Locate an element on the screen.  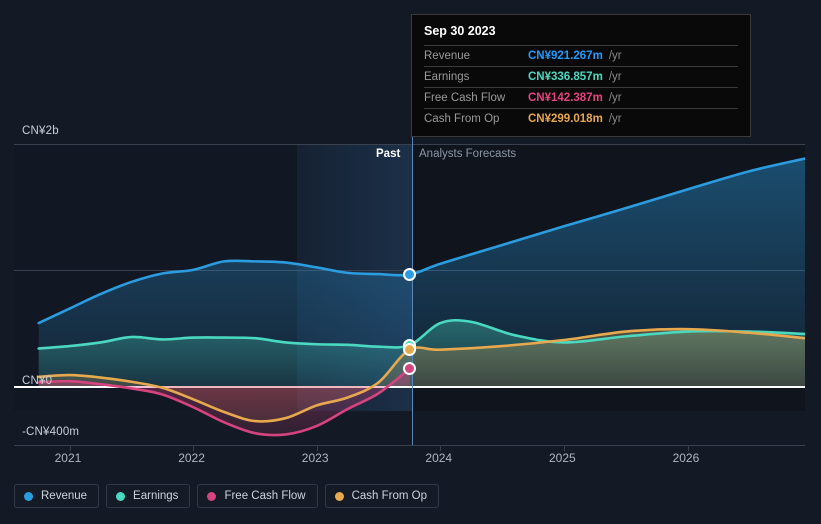
x-axis-label: 2025 is located at coordinates (562, 458).